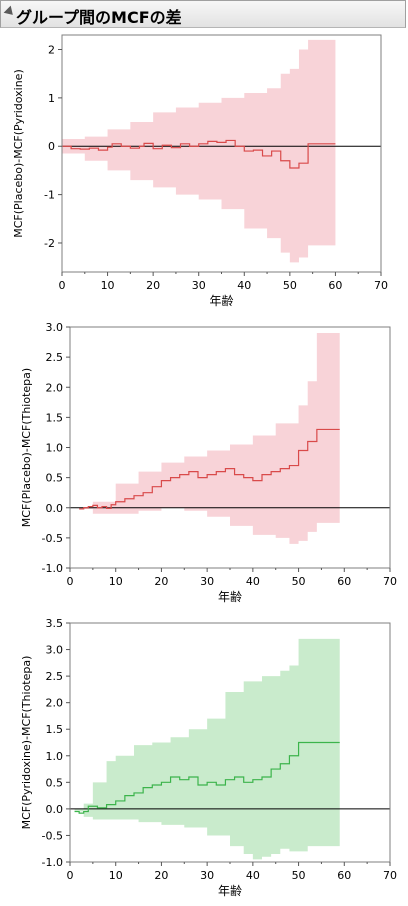 The image size is (408, 906). I want to click on y-tick-label: 3.5, so click(55, 623).